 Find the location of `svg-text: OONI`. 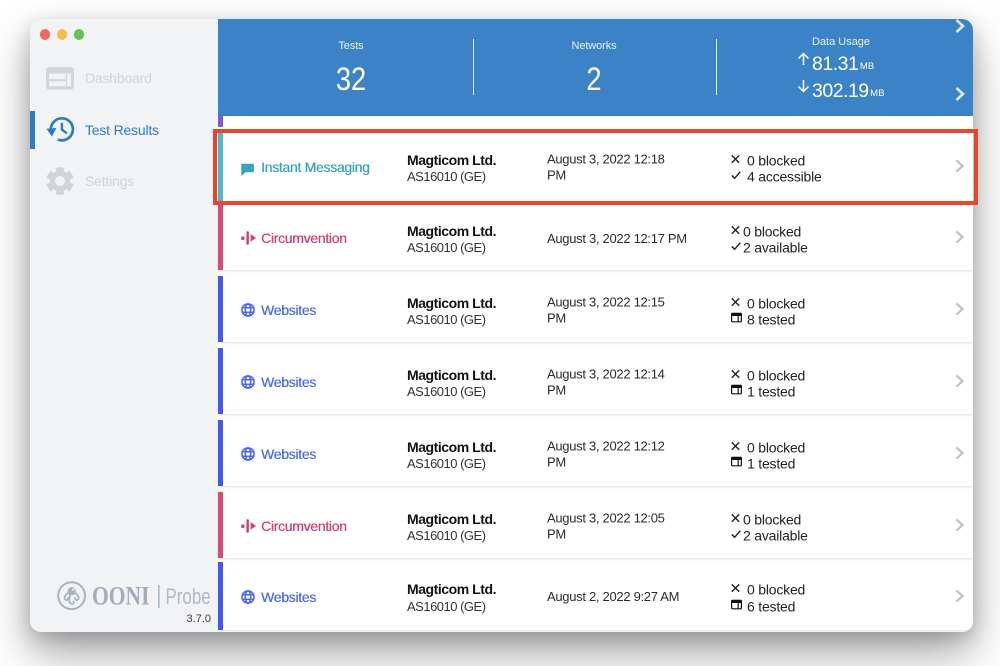

svg-text: OONI is located at coordinates (121, 597).